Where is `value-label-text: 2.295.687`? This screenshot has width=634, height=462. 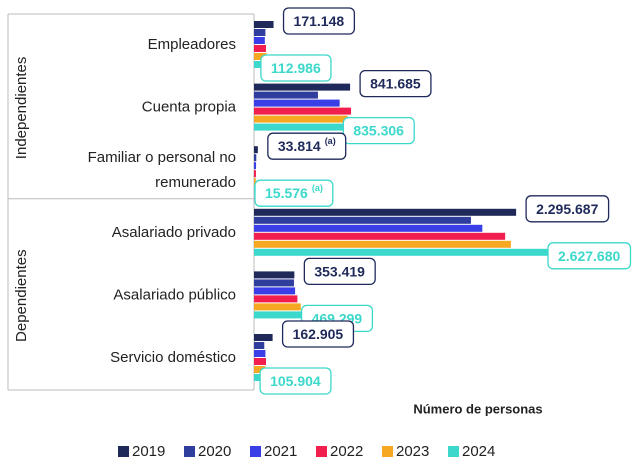 value-label-text: 2.295.687 is located at coordinates (567, 209).